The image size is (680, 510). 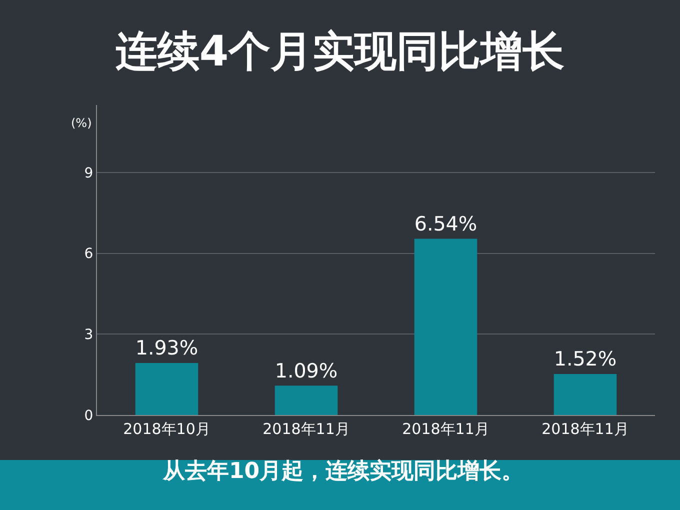 What do you see at coordinates (446, 224) in the screenshot?
I see `data-label: 6.54%` at bounding box center [446, 224].